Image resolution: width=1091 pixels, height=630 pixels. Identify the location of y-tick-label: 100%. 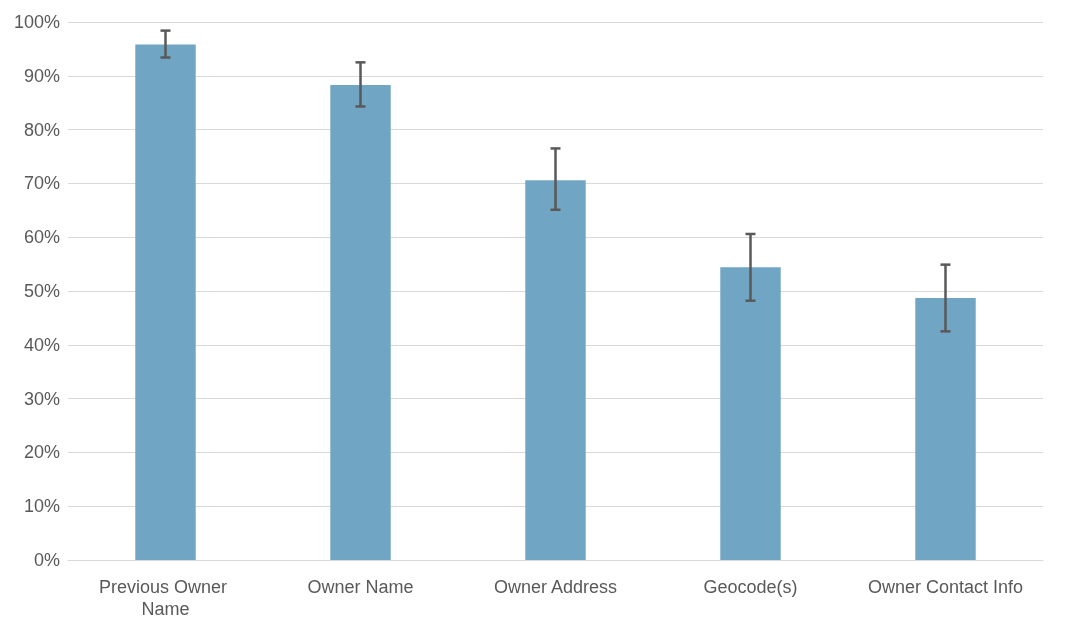
(36, 22).